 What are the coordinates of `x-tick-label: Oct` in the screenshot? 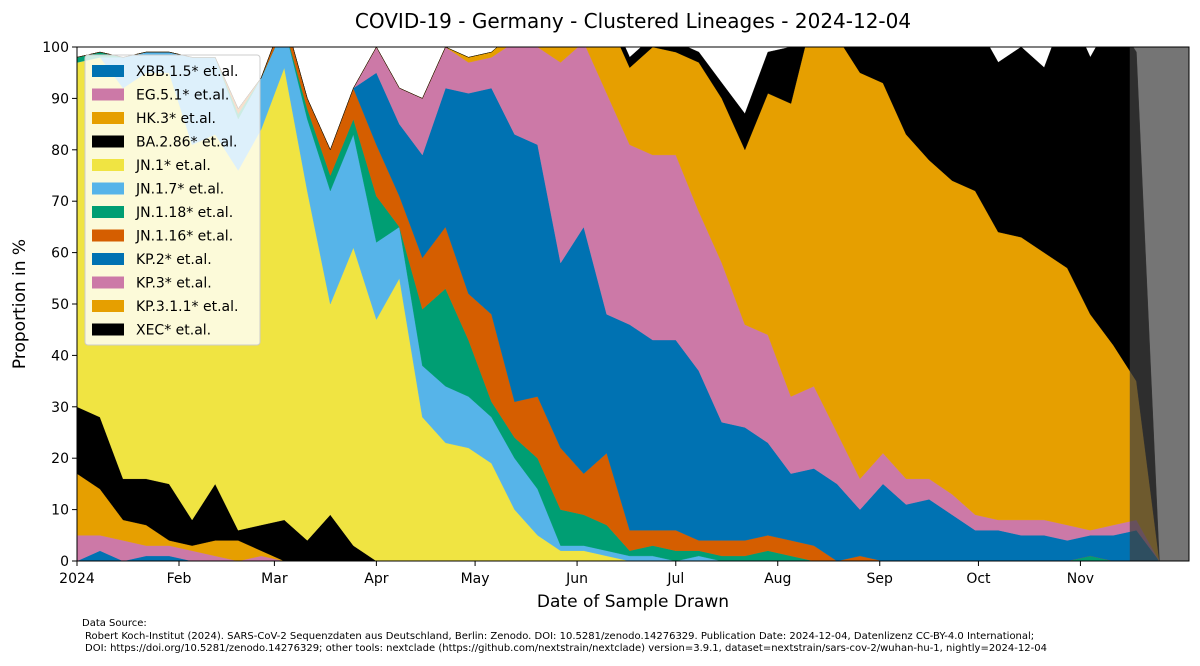 It's located at (978, 579).